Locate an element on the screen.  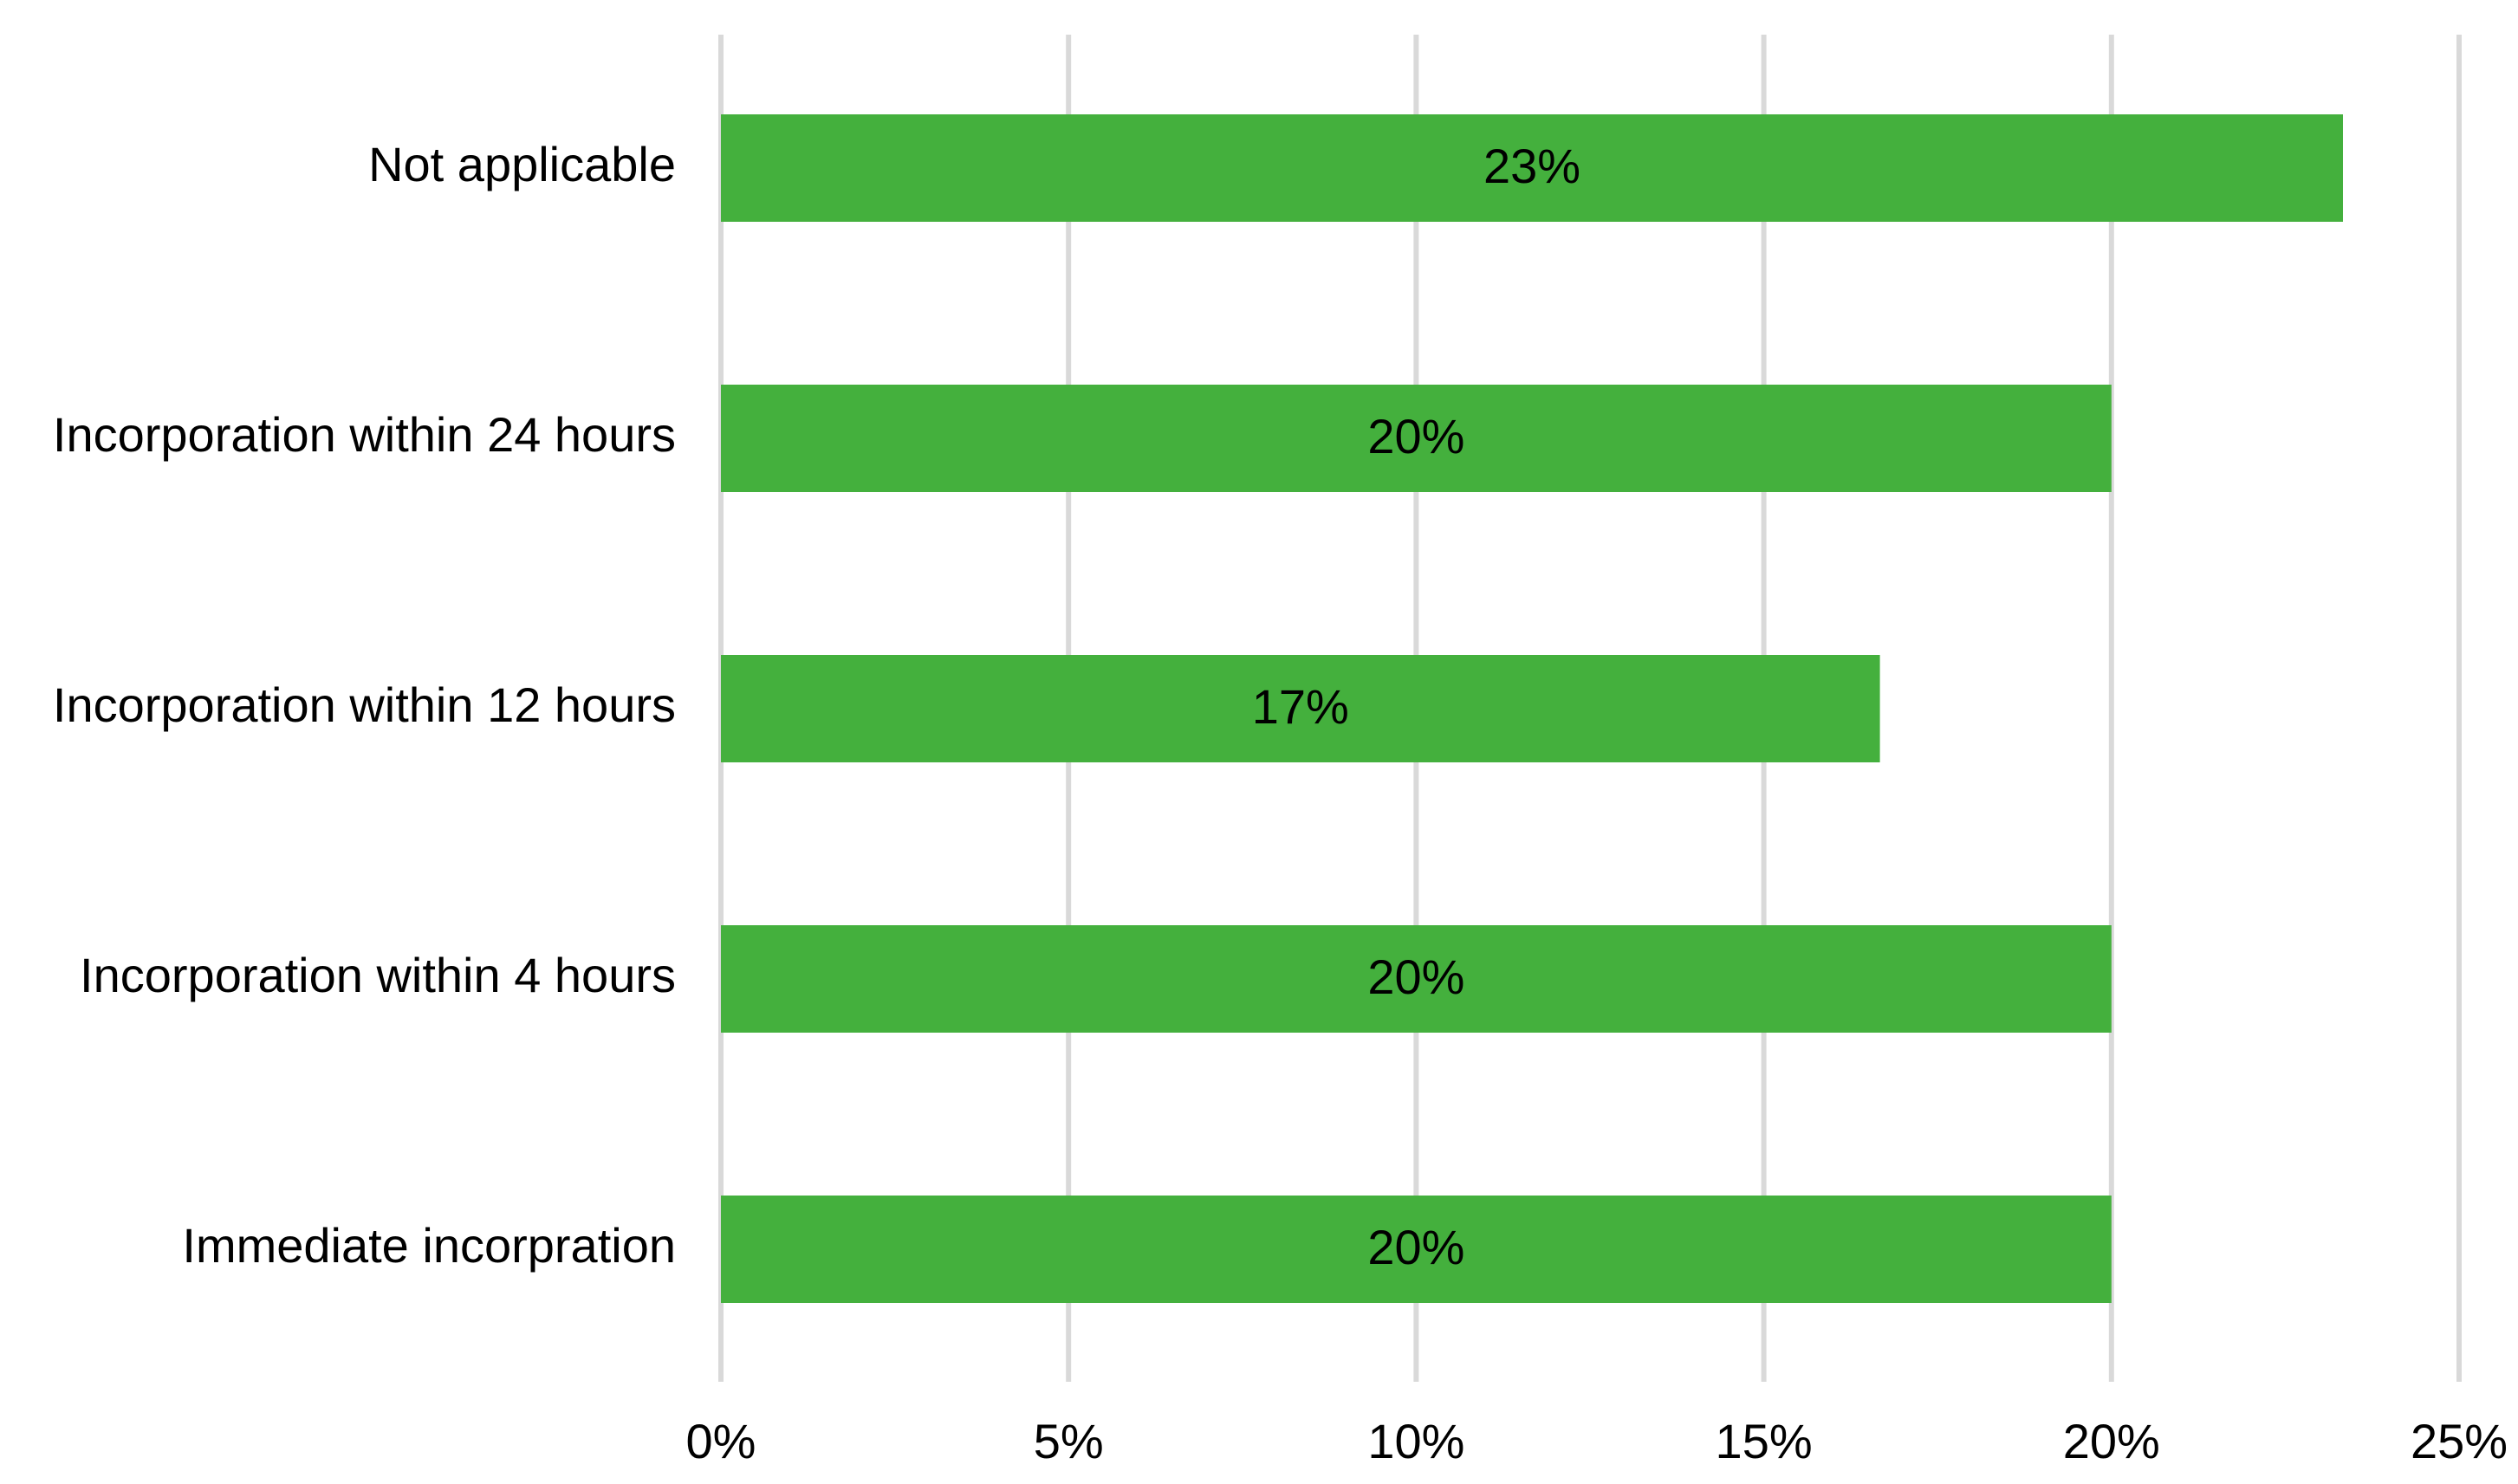
data-label: 23% is located at coordinates (1531, 166).